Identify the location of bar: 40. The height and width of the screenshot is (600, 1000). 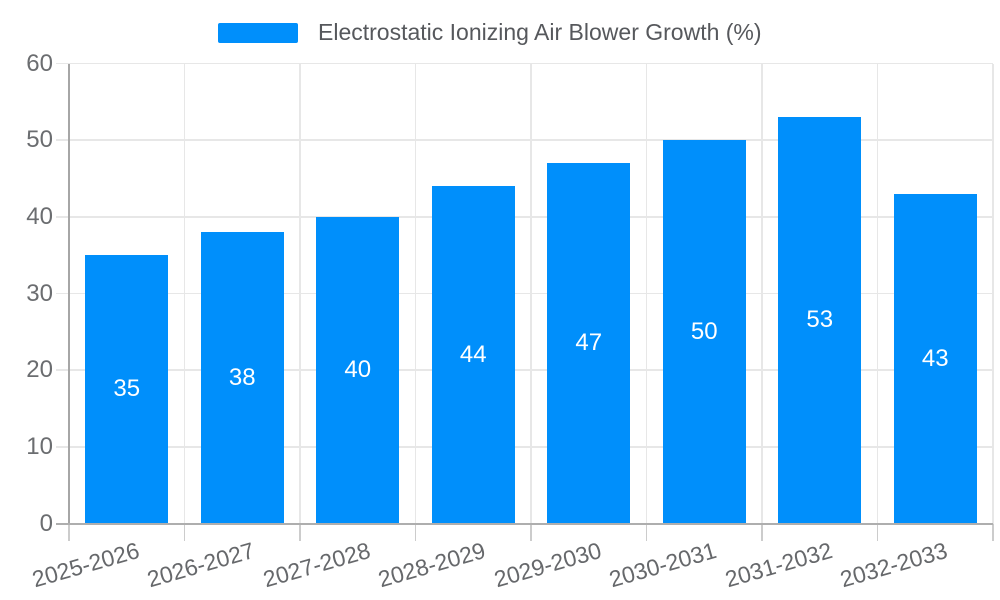
(358, 370).